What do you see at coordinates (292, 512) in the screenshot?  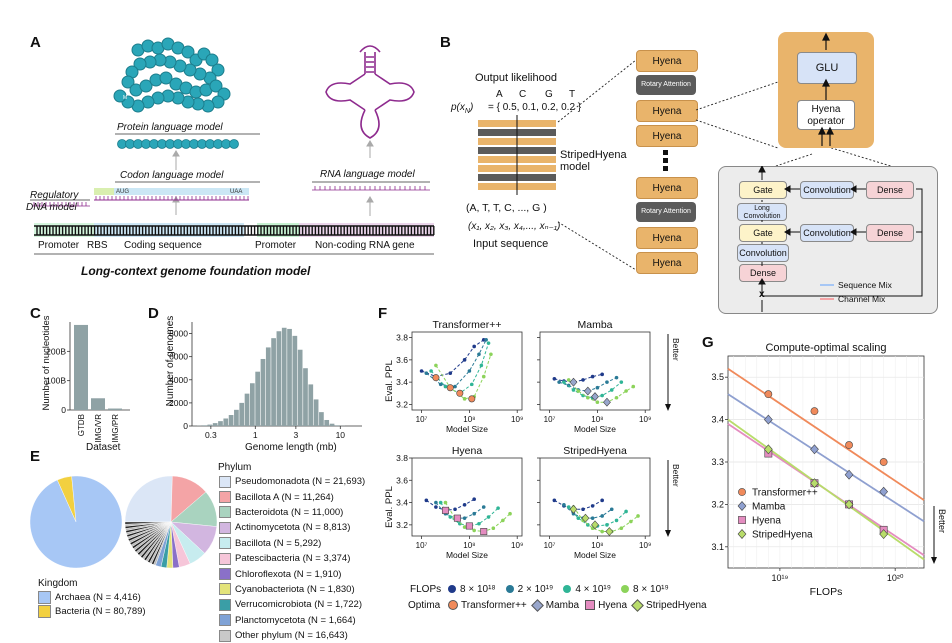 I see `phylum-legend-item: Bacteroidota (N = 11,000)` at bounding box center [292, 512].